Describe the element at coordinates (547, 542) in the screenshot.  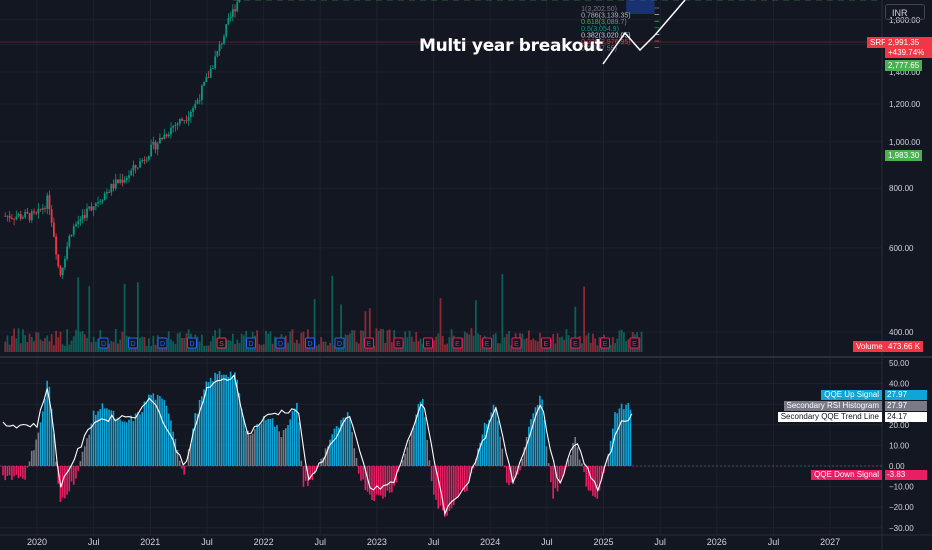
I see `time-tick-label: Jul` at that location.